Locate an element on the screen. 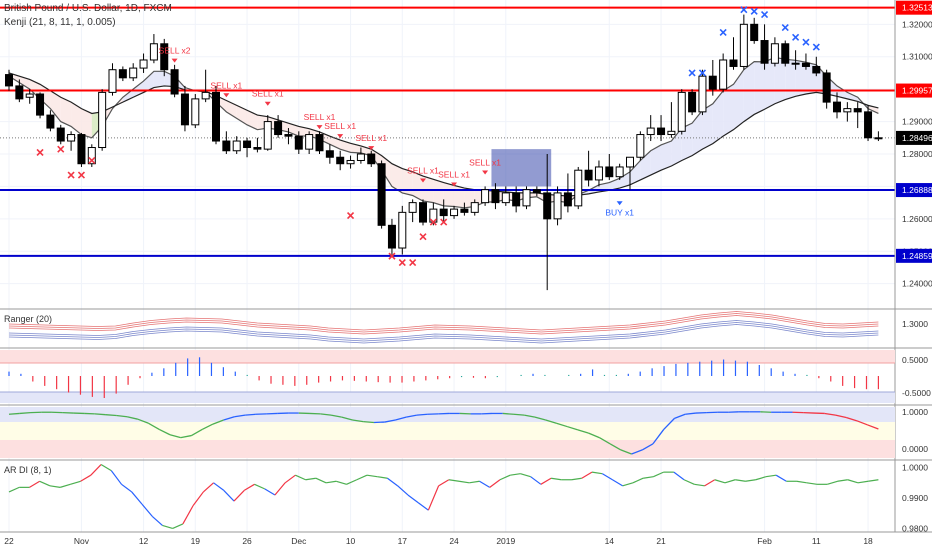 The image size is (932, 550). msi-upper-band is located at coordinates (447, 356).